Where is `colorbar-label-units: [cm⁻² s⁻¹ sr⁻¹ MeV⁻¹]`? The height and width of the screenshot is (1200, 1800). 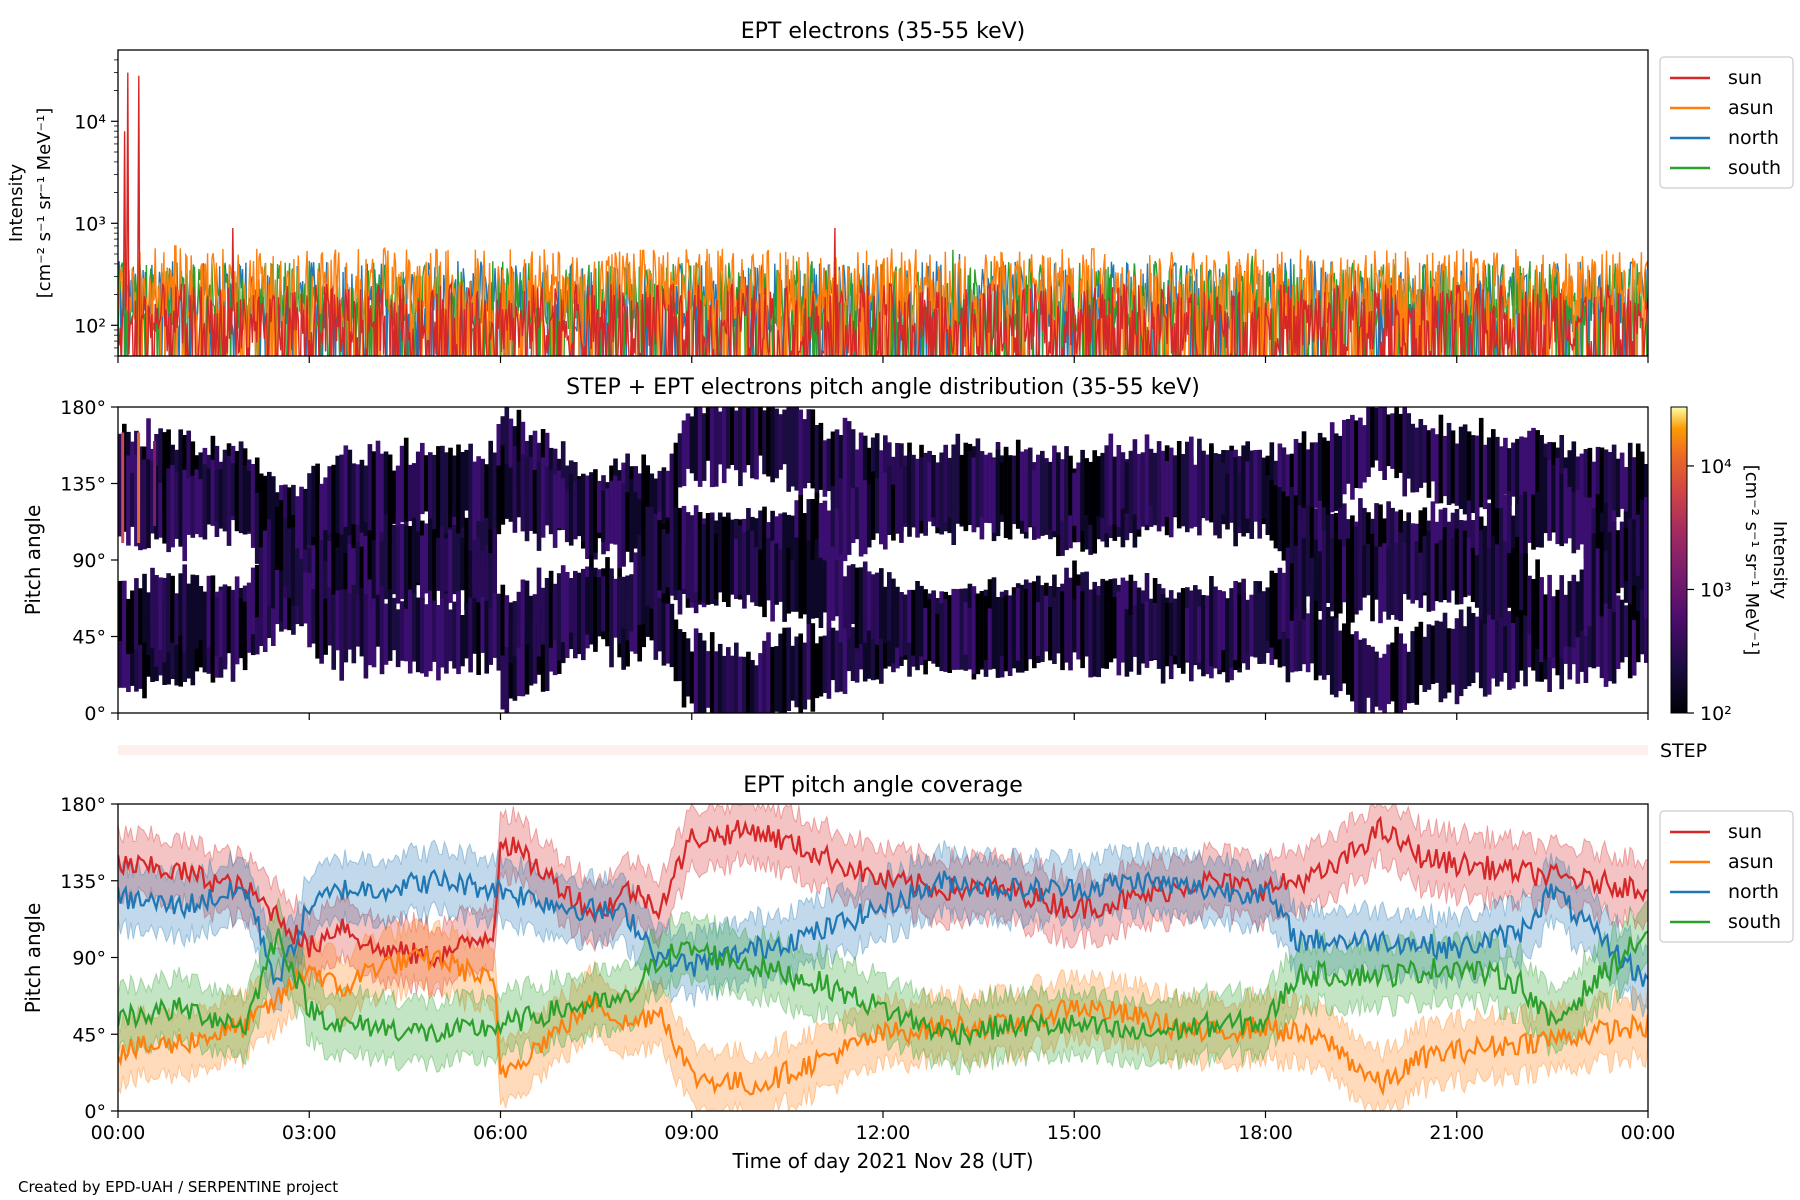 colorbar-label-units: [cm⁻² s⁻¹ sr⁻¹ MeV⁻¹] is located at coordinates (1751, 560).